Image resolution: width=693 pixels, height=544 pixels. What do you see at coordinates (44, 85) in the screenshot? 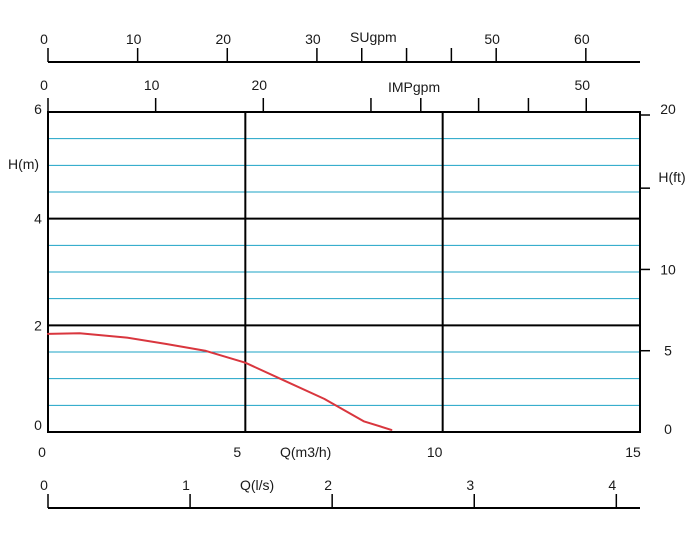
I see `impgpm-tick-label: 0` at bounding box center [44, 85].